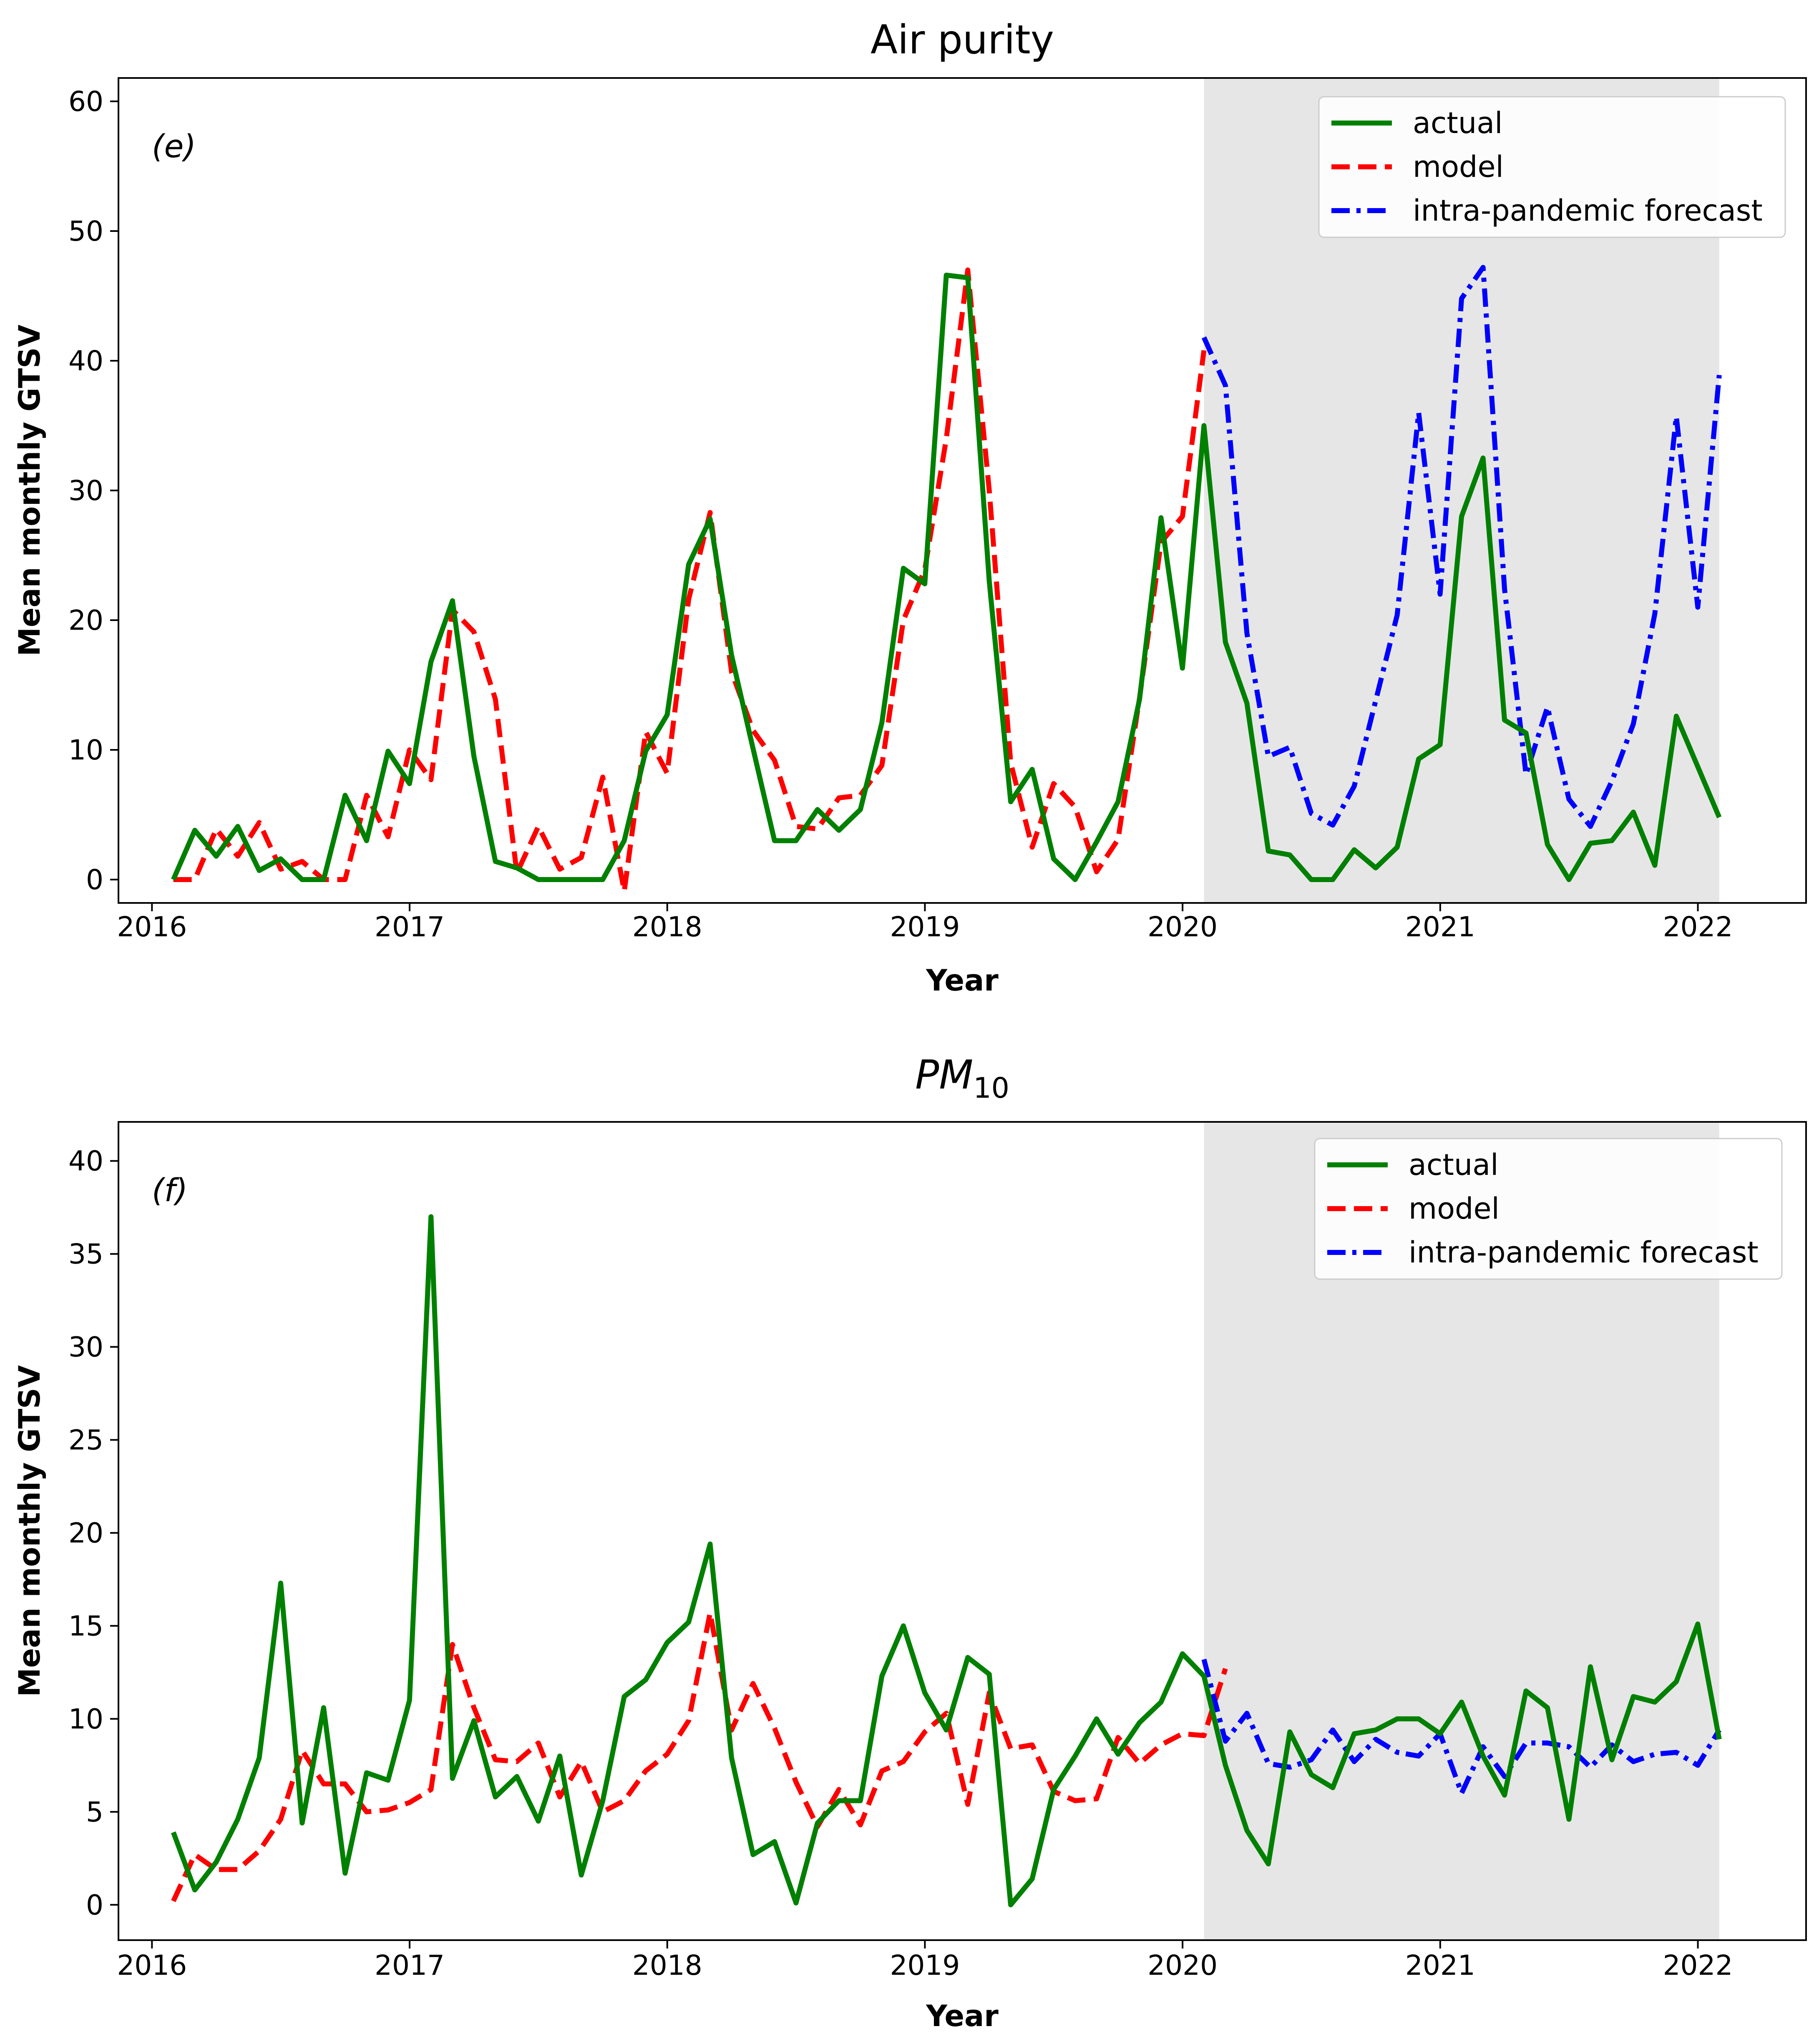  What do you see at coordinates (85, 1254) in the screenshot?
I see `y-tick-label: 35` at bounding box center [85, 1254].